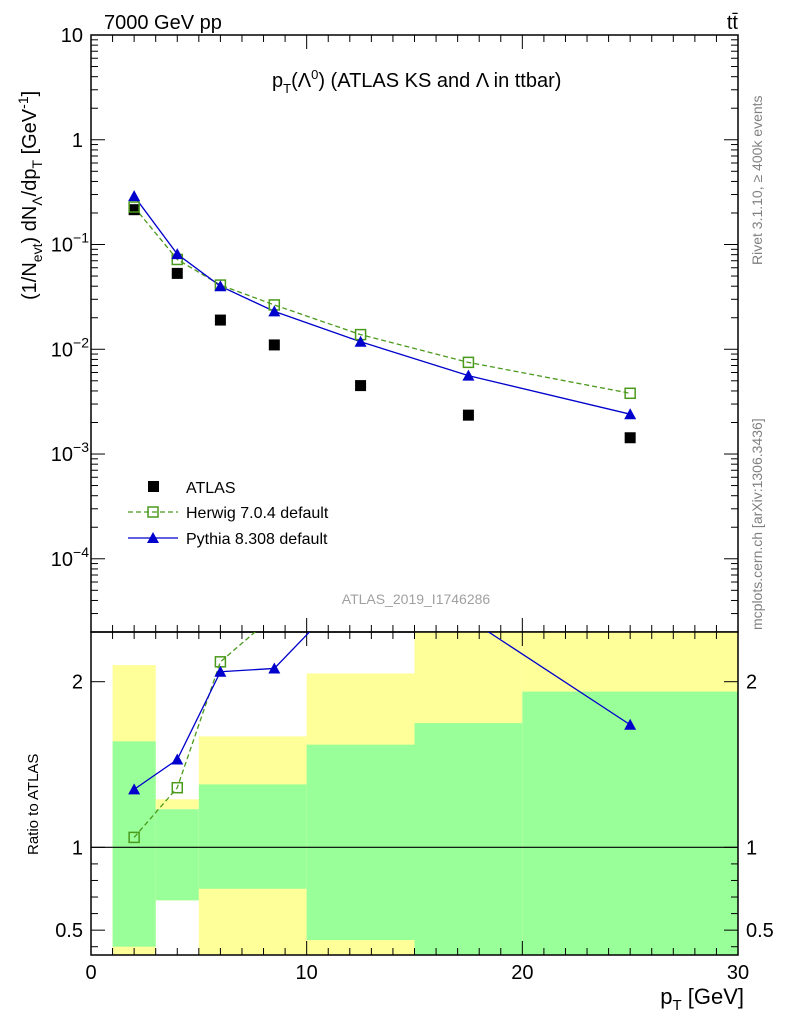 This screenshot has width=786, height=1024. What do you see at coordinates (81, 238) in the screenshot?
I see `main-ytick-exp: −1` at bounding box center [81, 238].